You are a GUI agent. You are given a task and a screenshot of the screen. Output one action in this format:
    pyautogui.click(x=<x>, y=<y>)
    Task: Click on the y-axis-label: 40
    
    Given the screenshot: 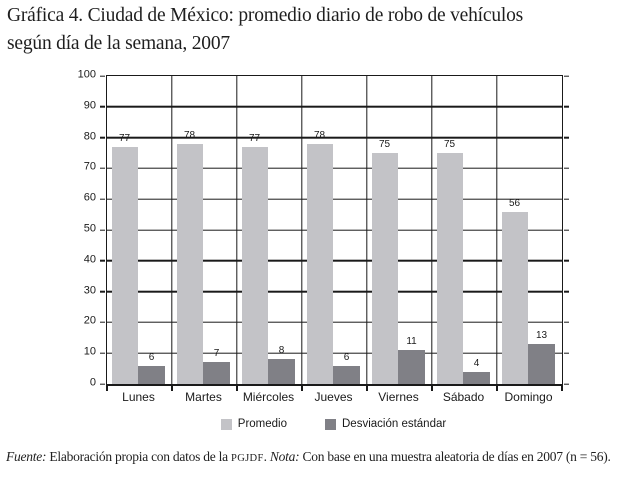 What is the action you would take?
    pyautogui.click(x=89, y=259)
    